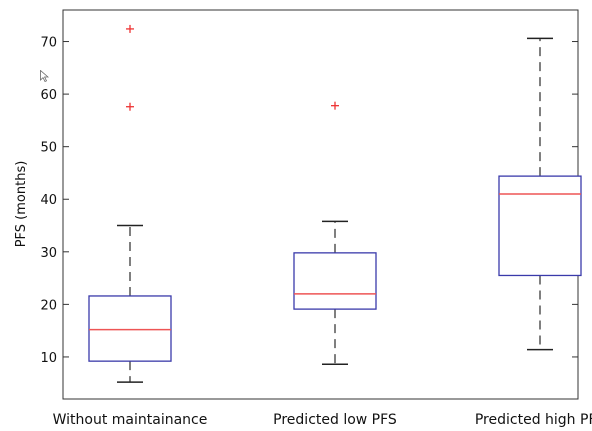  I want to click on y-tick-label-40: 40, so click(48, 200).